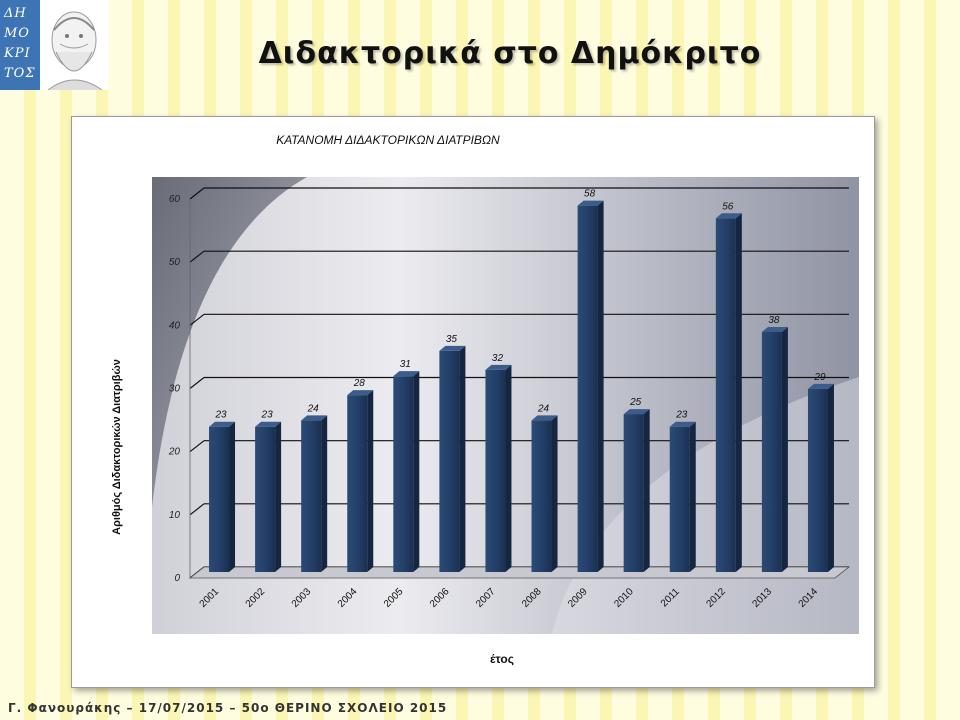  Describe the element at coordinates (498, 358) in the screenshot. I see `data-label: 32` at that location.